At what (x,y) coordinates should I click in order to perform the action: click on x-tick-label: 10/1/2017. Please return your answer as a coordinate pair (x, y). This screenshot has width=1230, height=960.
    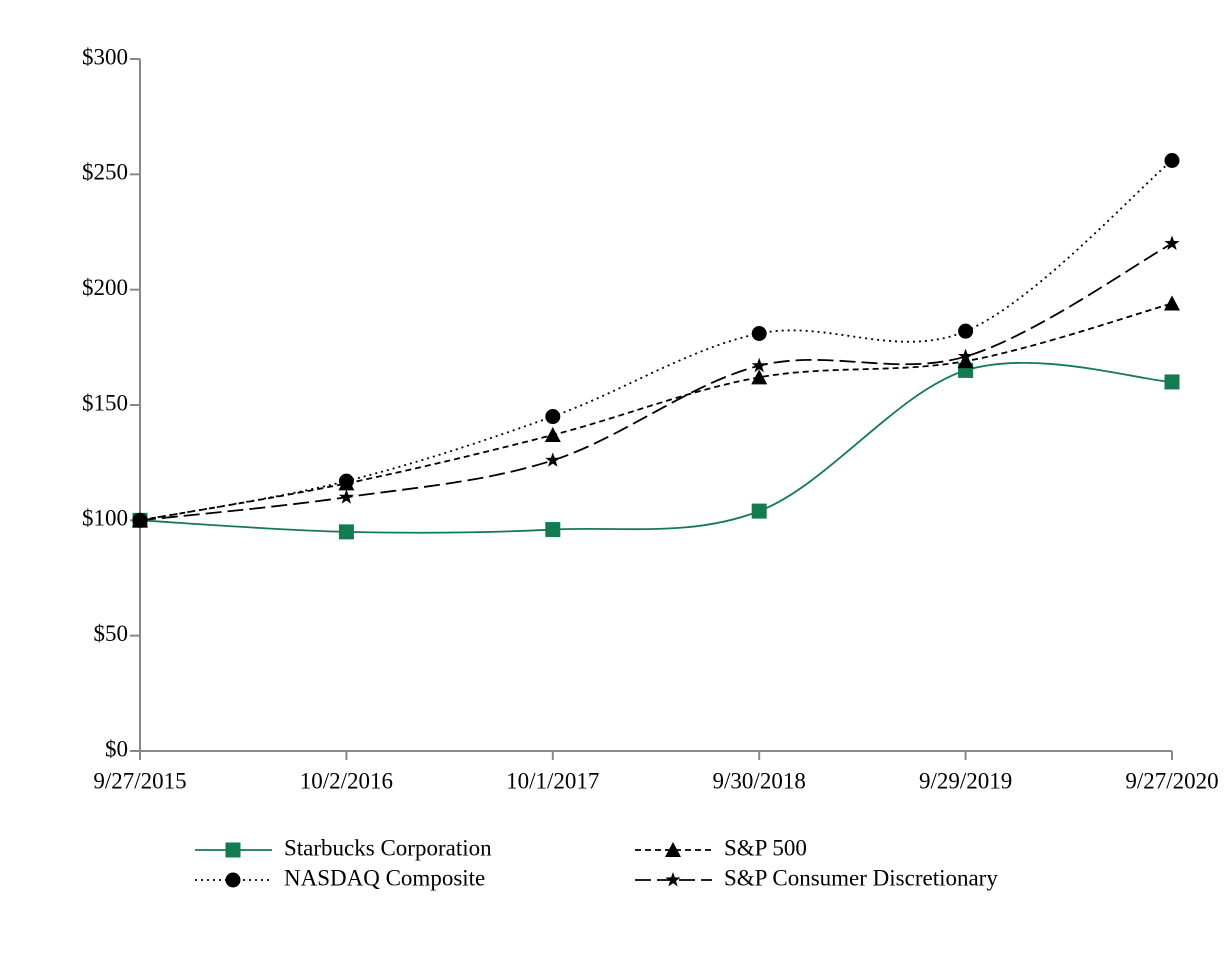
    Looking at the image, I should click on (552, 780).